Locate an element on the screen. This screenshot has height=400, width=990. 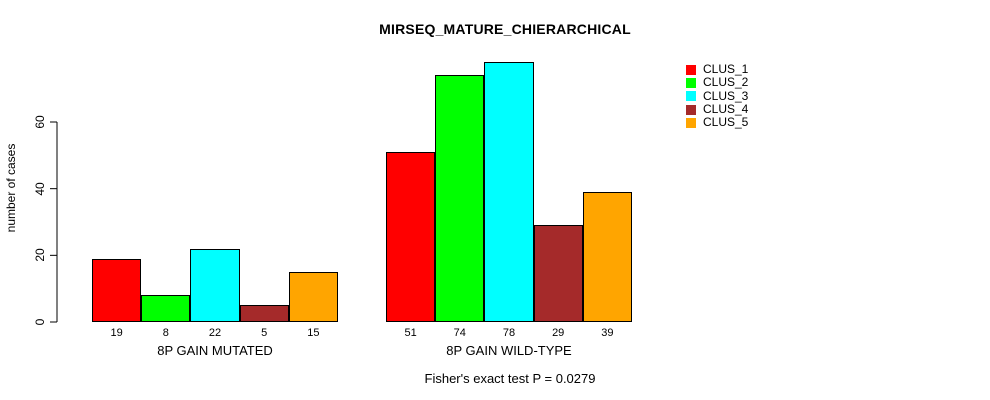
annotation-text: Fisher's exact test P = 0.0279 is located at coordinates (510, 378).